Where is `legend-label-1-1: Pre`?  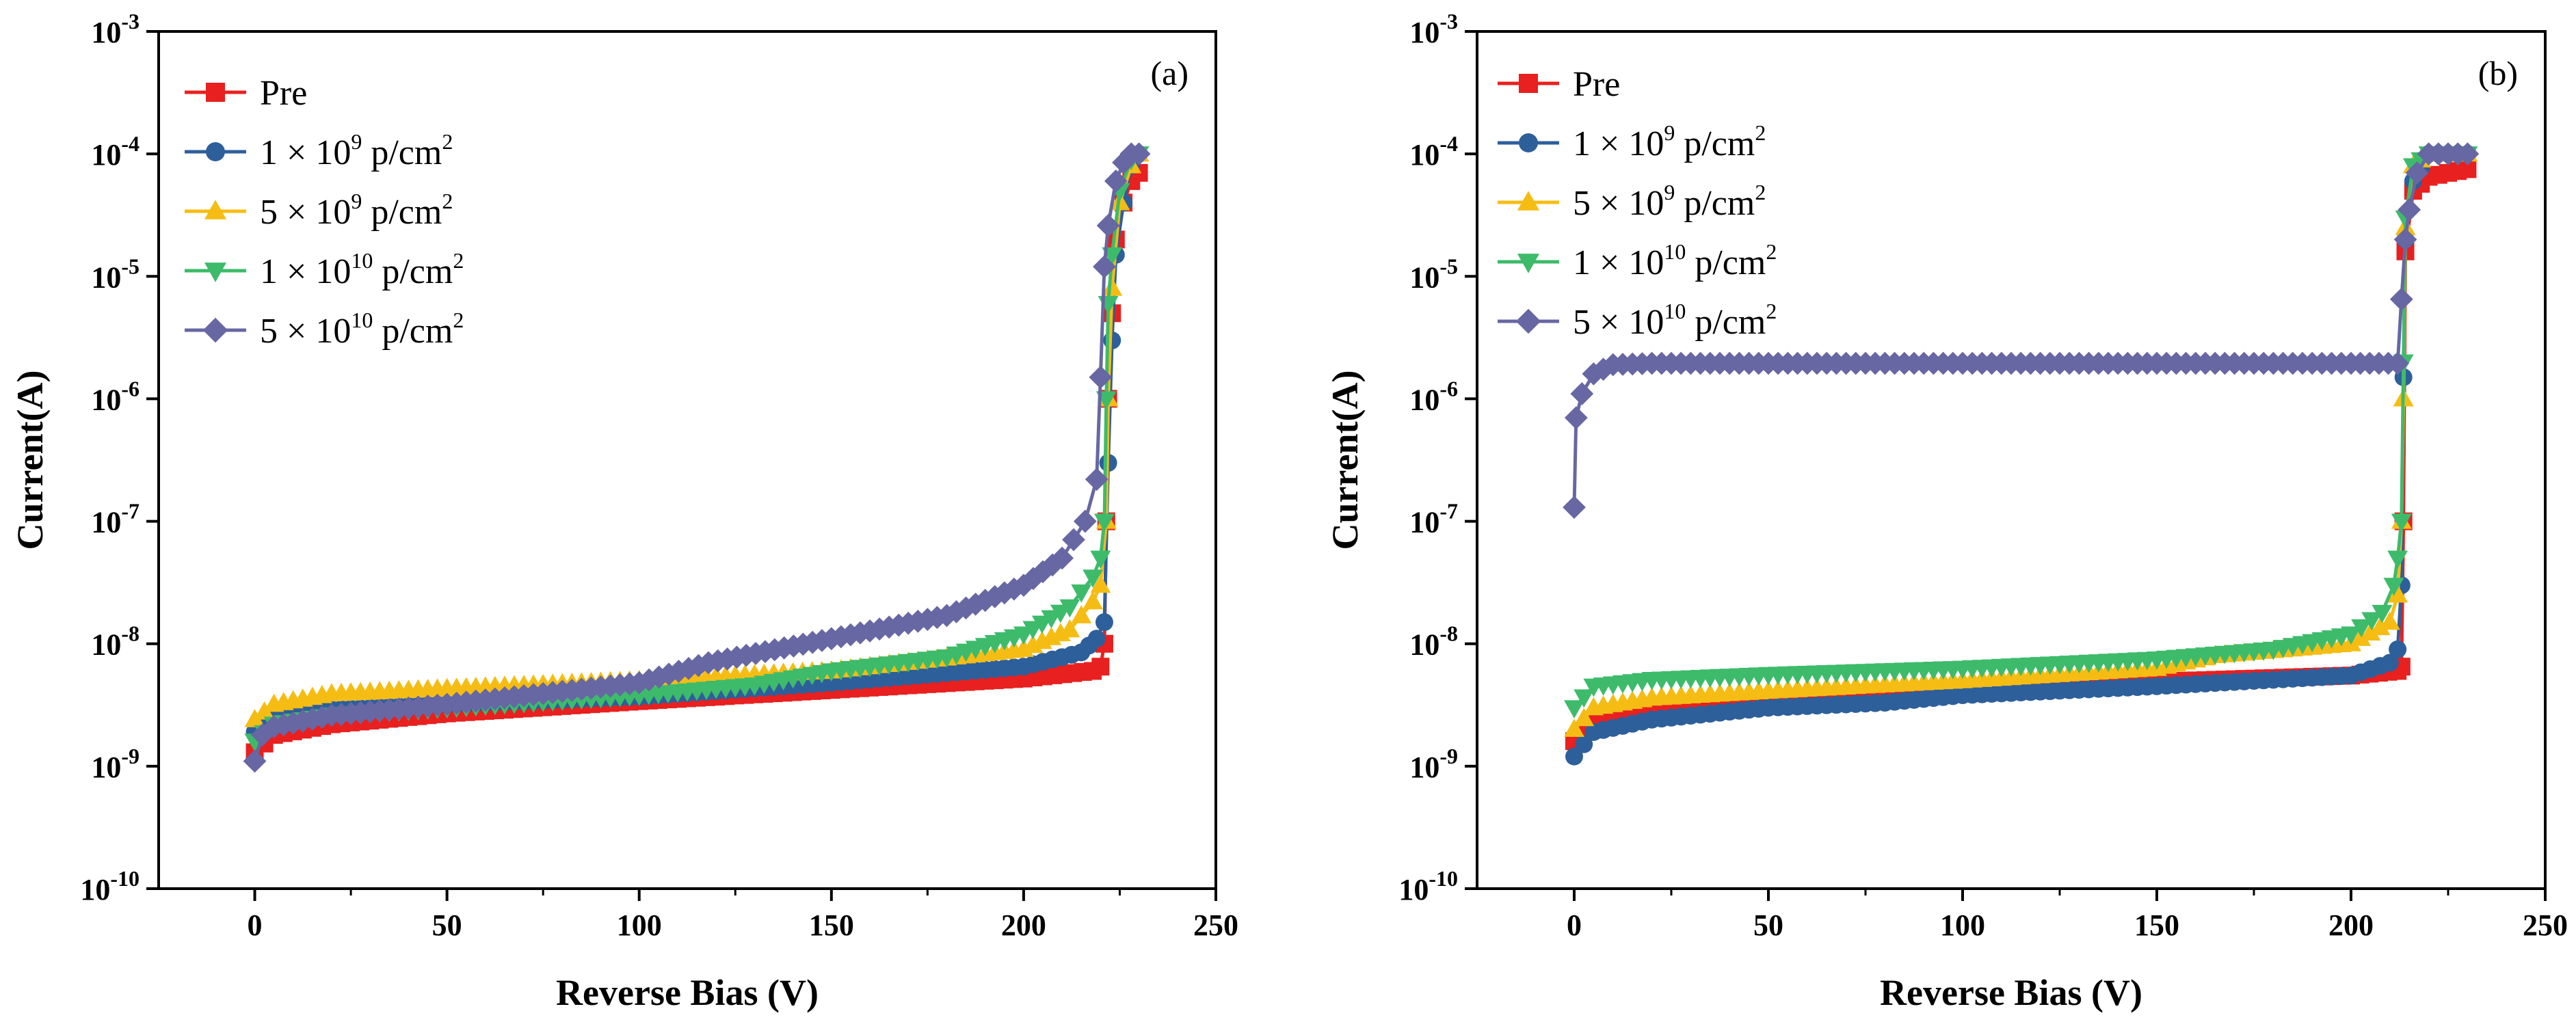 legend-label-1-1: Pre is located at coordinates (283, 93).